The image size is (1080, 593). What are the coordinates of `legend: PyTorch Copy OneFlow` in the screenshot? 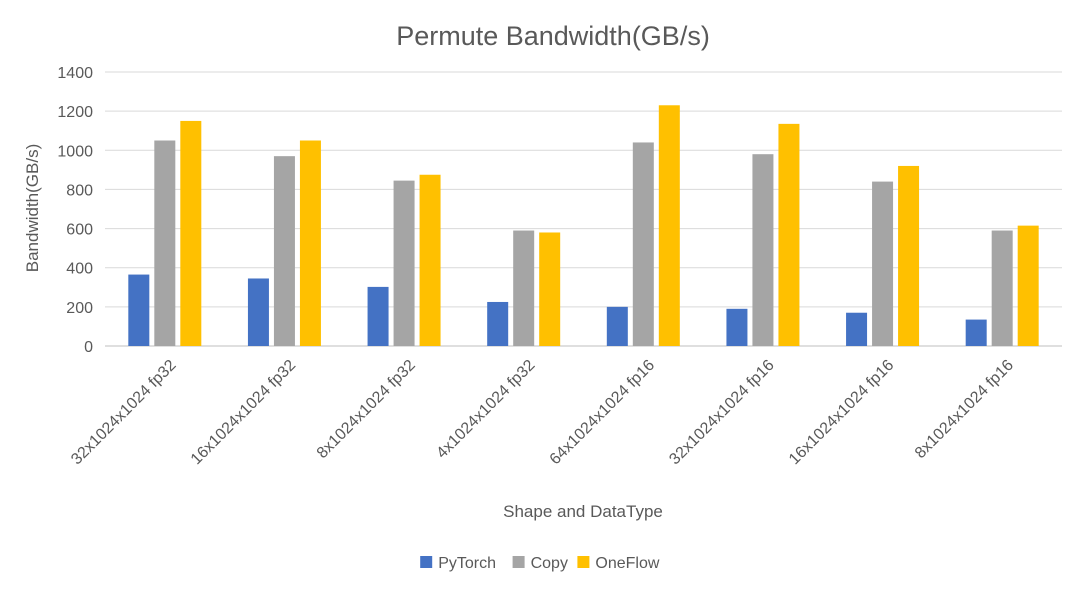 It's located at (540, 563).